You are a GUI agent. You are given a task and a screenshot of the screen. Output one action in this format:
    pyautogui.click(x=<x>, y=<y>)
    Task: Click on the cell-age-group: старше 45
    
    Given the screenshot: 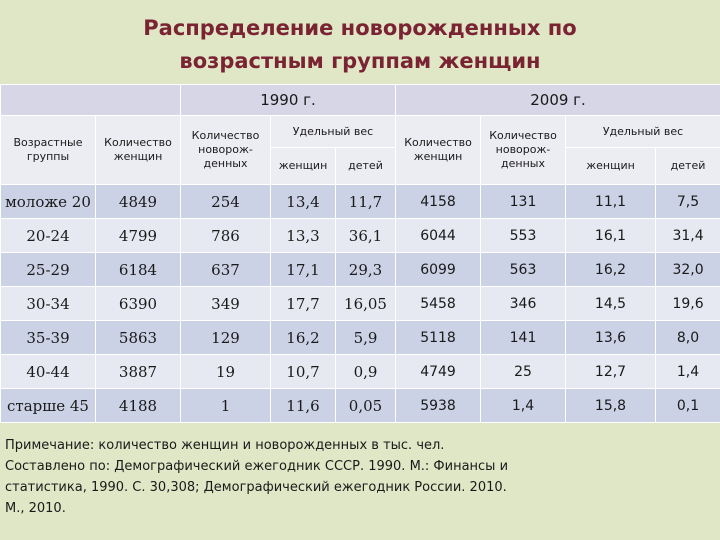 What is the action you would take?
    pyautogui.click(x=48, y=405)
    